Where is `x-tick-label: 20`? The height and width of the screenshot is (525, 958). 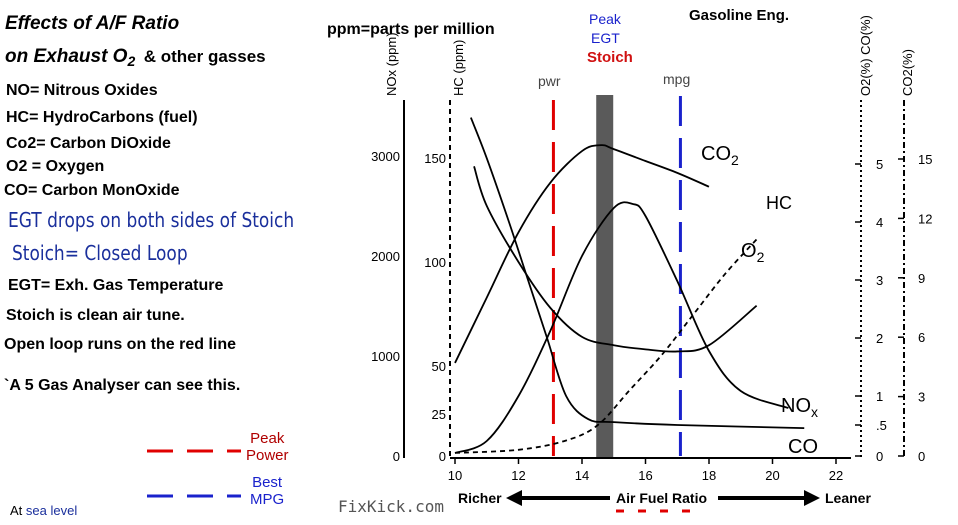 x-tick-label: 20 is located at coordinates (772, 475).